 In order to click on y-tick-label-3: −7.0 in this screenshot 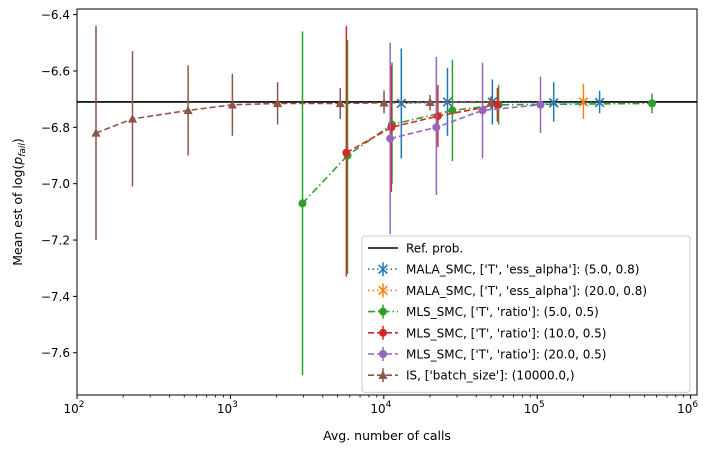, I will do `click(55, 184)`.